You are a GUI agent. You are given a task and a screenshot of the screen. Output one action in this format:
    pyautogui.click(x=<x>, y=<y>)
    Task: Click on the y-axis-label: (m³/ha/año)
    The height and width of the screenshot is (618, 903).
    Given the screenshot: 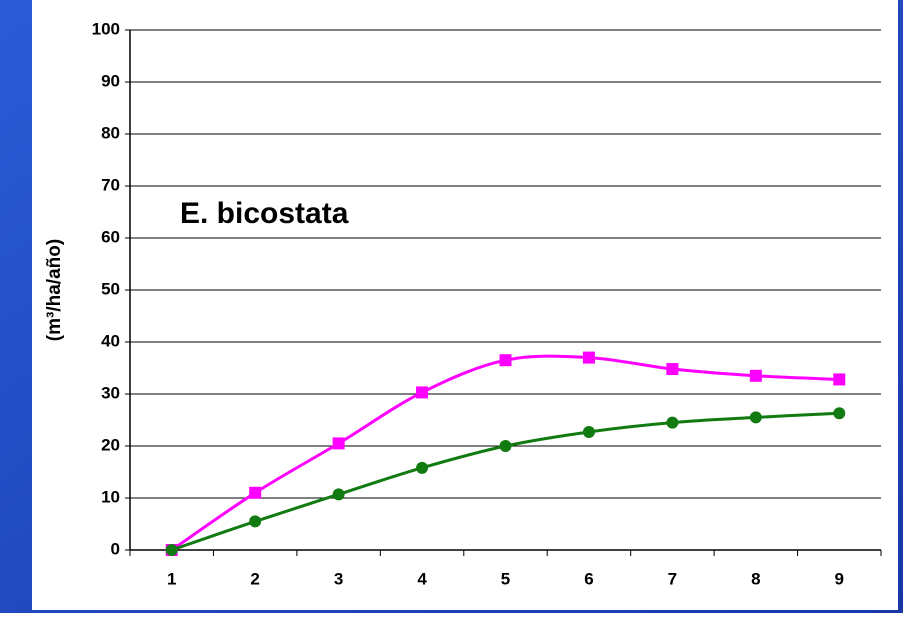 What is the action you would take?
    pyautogui.click(x=54, y=290)
    